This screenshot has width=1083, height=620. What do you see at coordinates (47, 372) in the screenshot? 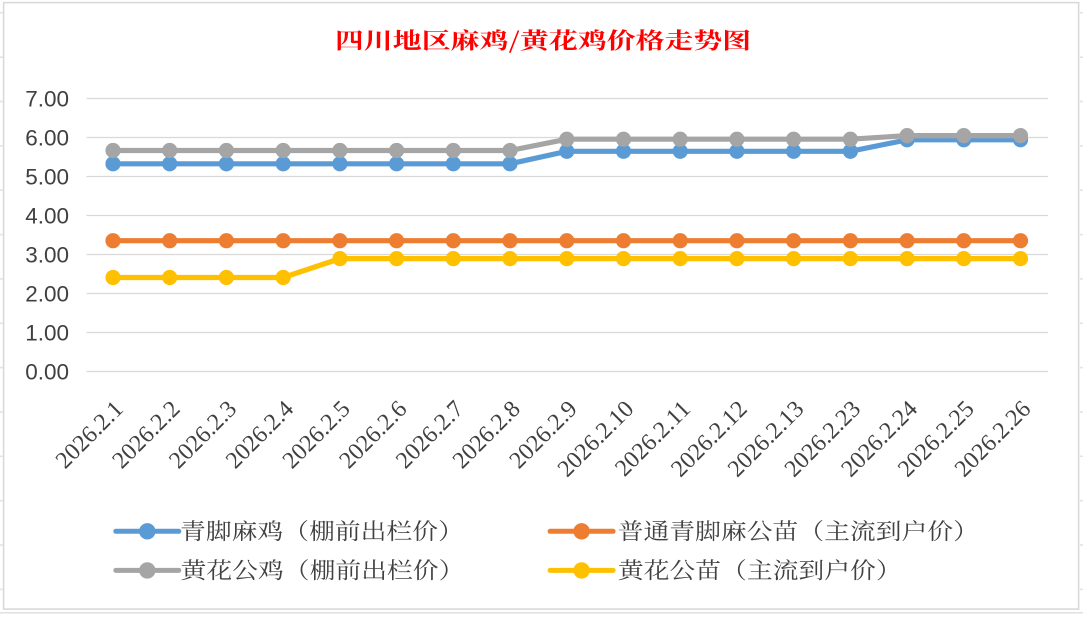
I see `svg-text: 0.00` at bounding box center [47, 372].